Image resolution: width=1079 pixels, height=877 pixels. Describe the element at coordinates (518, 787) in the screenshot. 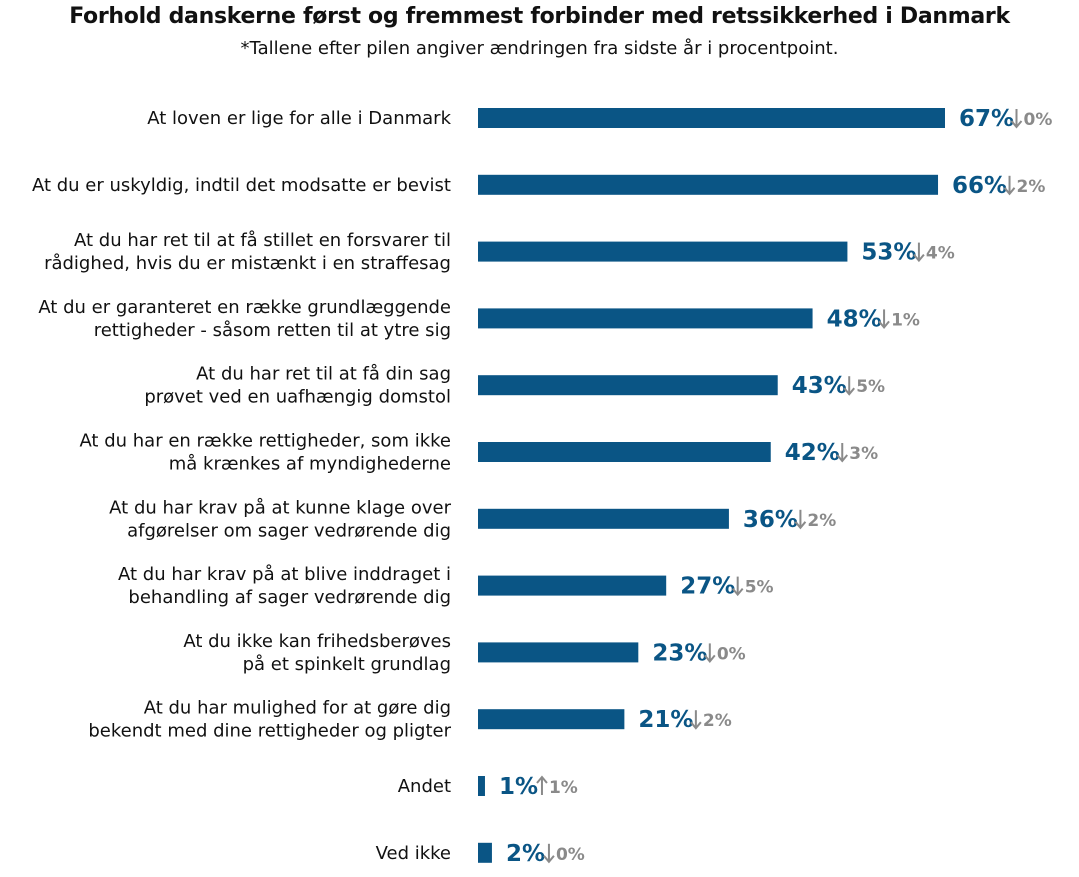

I see `value-label: 1%` at that location.